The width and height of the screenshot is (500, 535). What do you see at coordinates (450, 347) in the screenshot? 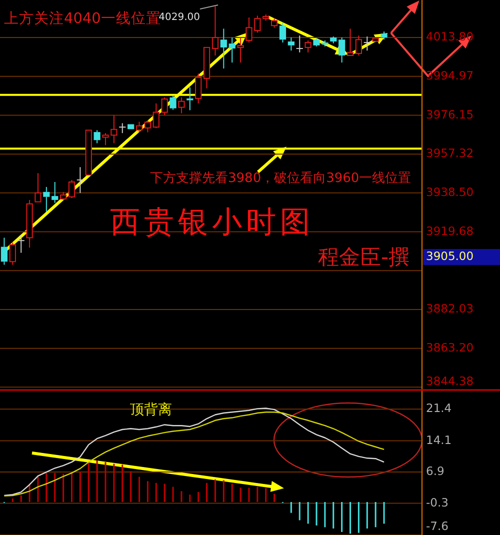
I see `y-tick-label: 3863.20` at bounding box center [450, 347].